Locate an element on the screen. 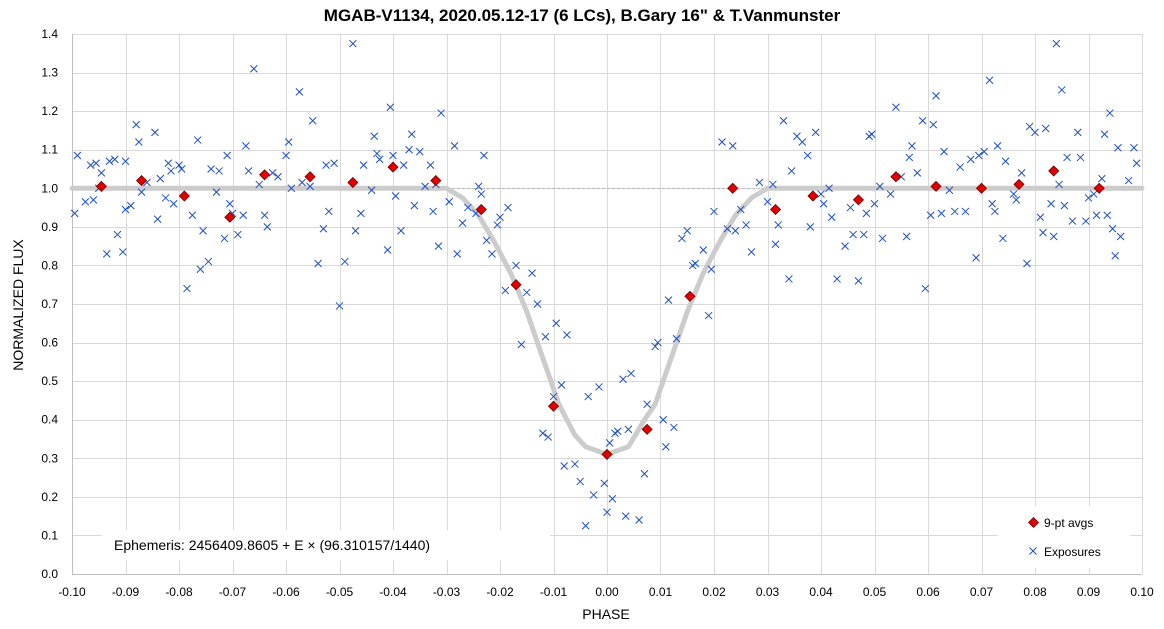 This screenshot has width=1164, height=629. y-tick-label: 0.5 is located at coordinates (49, 381).